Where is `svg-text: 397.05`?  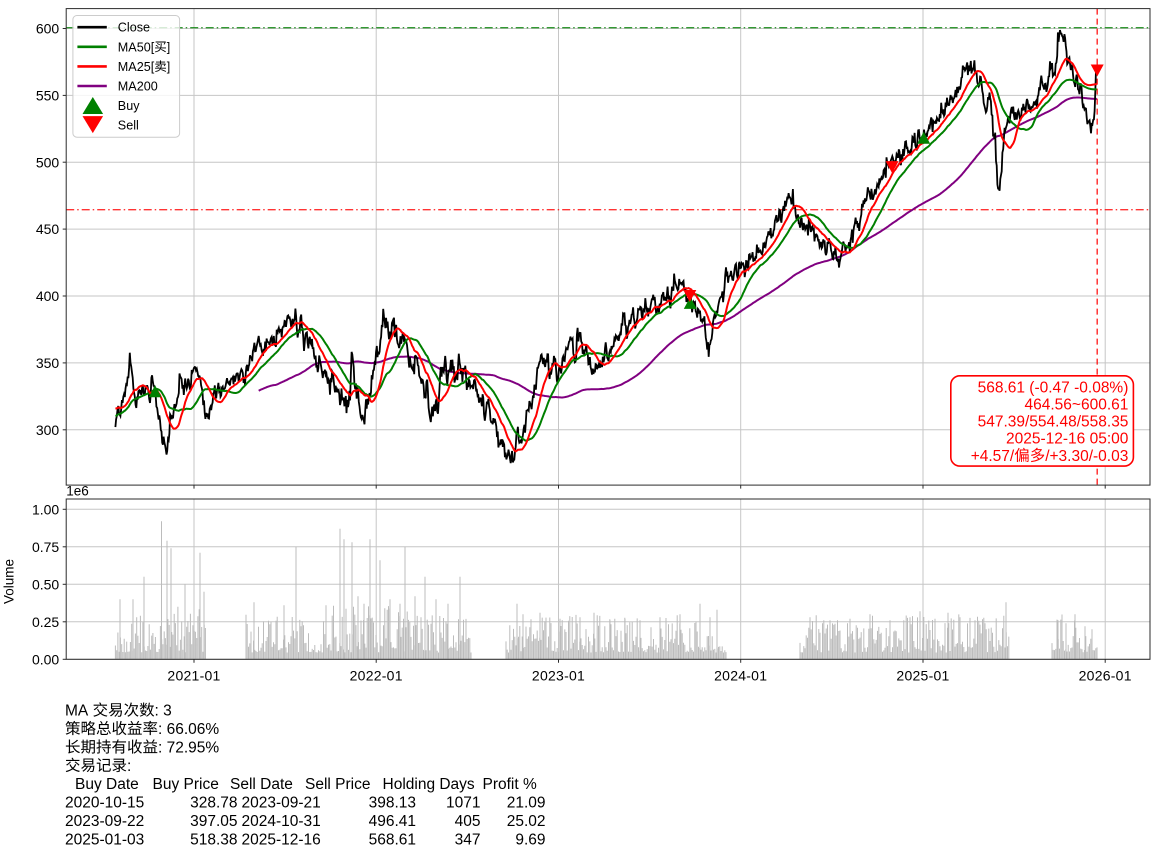
svg-text: 397.05 is located at coordinates (213, 821).